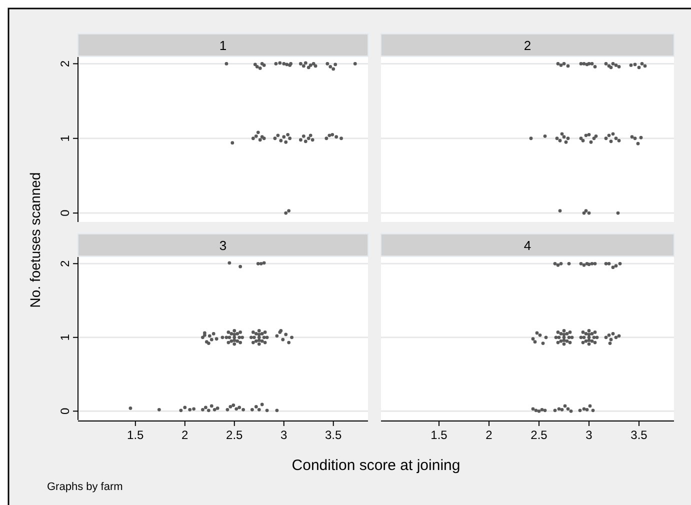 The height and width of the screenshot is (505, 691). I want to click on text: Graphs by farm, so click(85, 487).